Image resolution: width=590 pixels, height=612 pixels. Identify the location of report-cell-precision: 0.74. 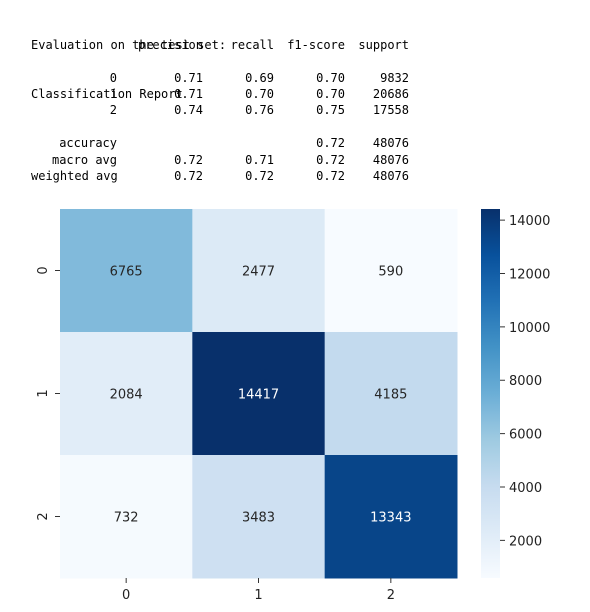
(188, 110).